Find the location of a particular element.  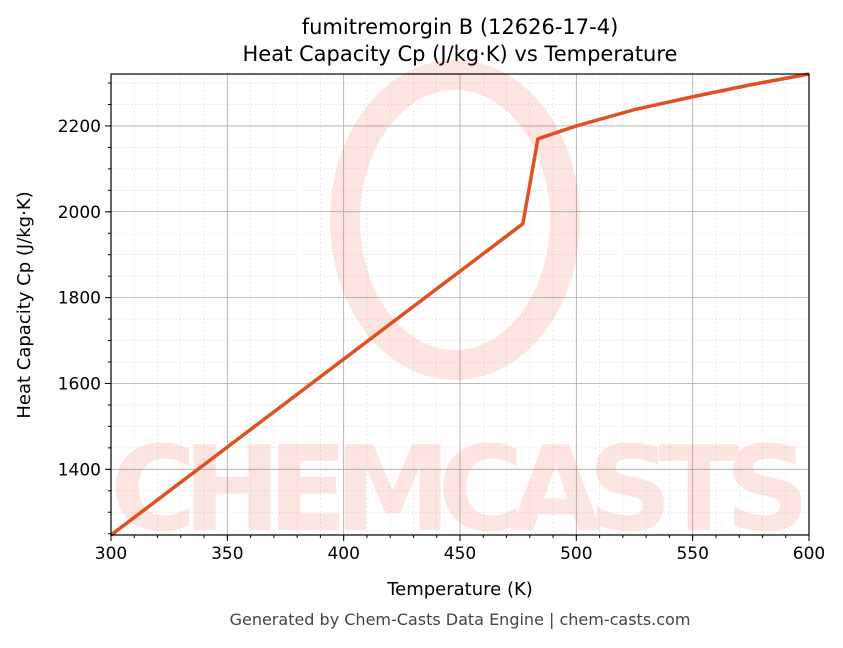

x-tick-label: 550 is located at coordinates (692, 554).